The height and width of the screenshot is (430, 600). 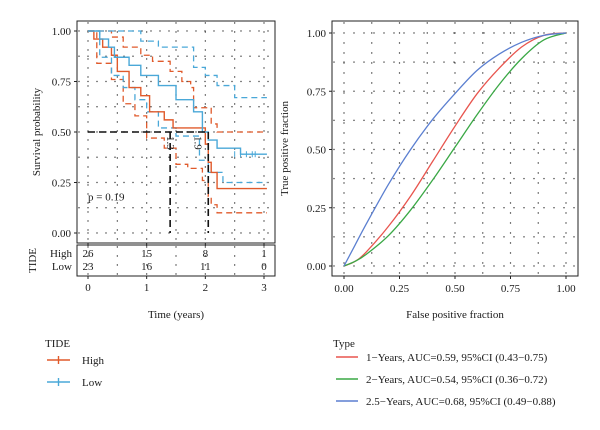 What do you see at coordinates (147, 267) in the screenshot?
I see `risk-count: 16` at bounding box center [147, 267].